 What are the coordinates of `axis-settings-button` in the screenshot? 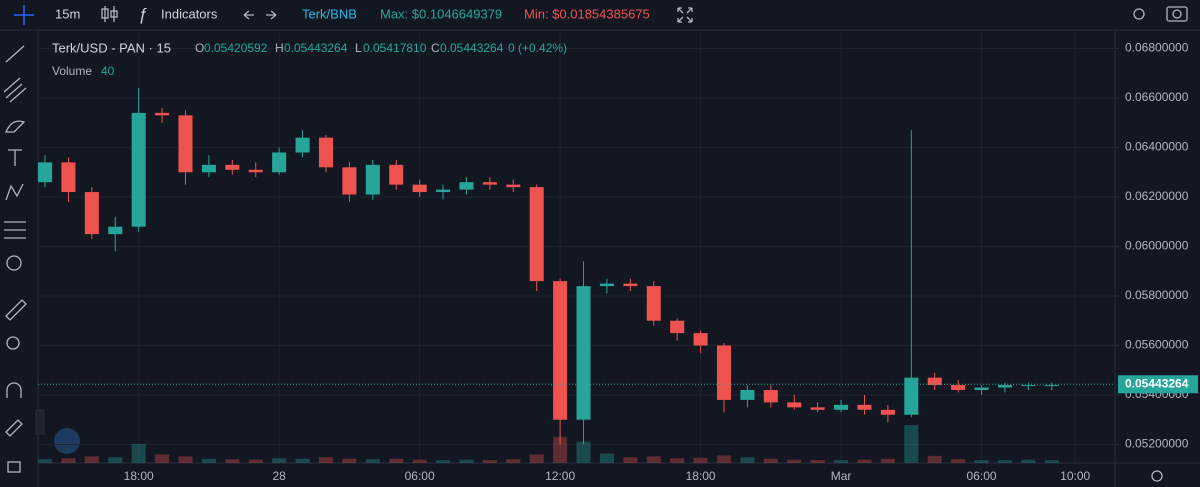 It's located at (1157, 476).